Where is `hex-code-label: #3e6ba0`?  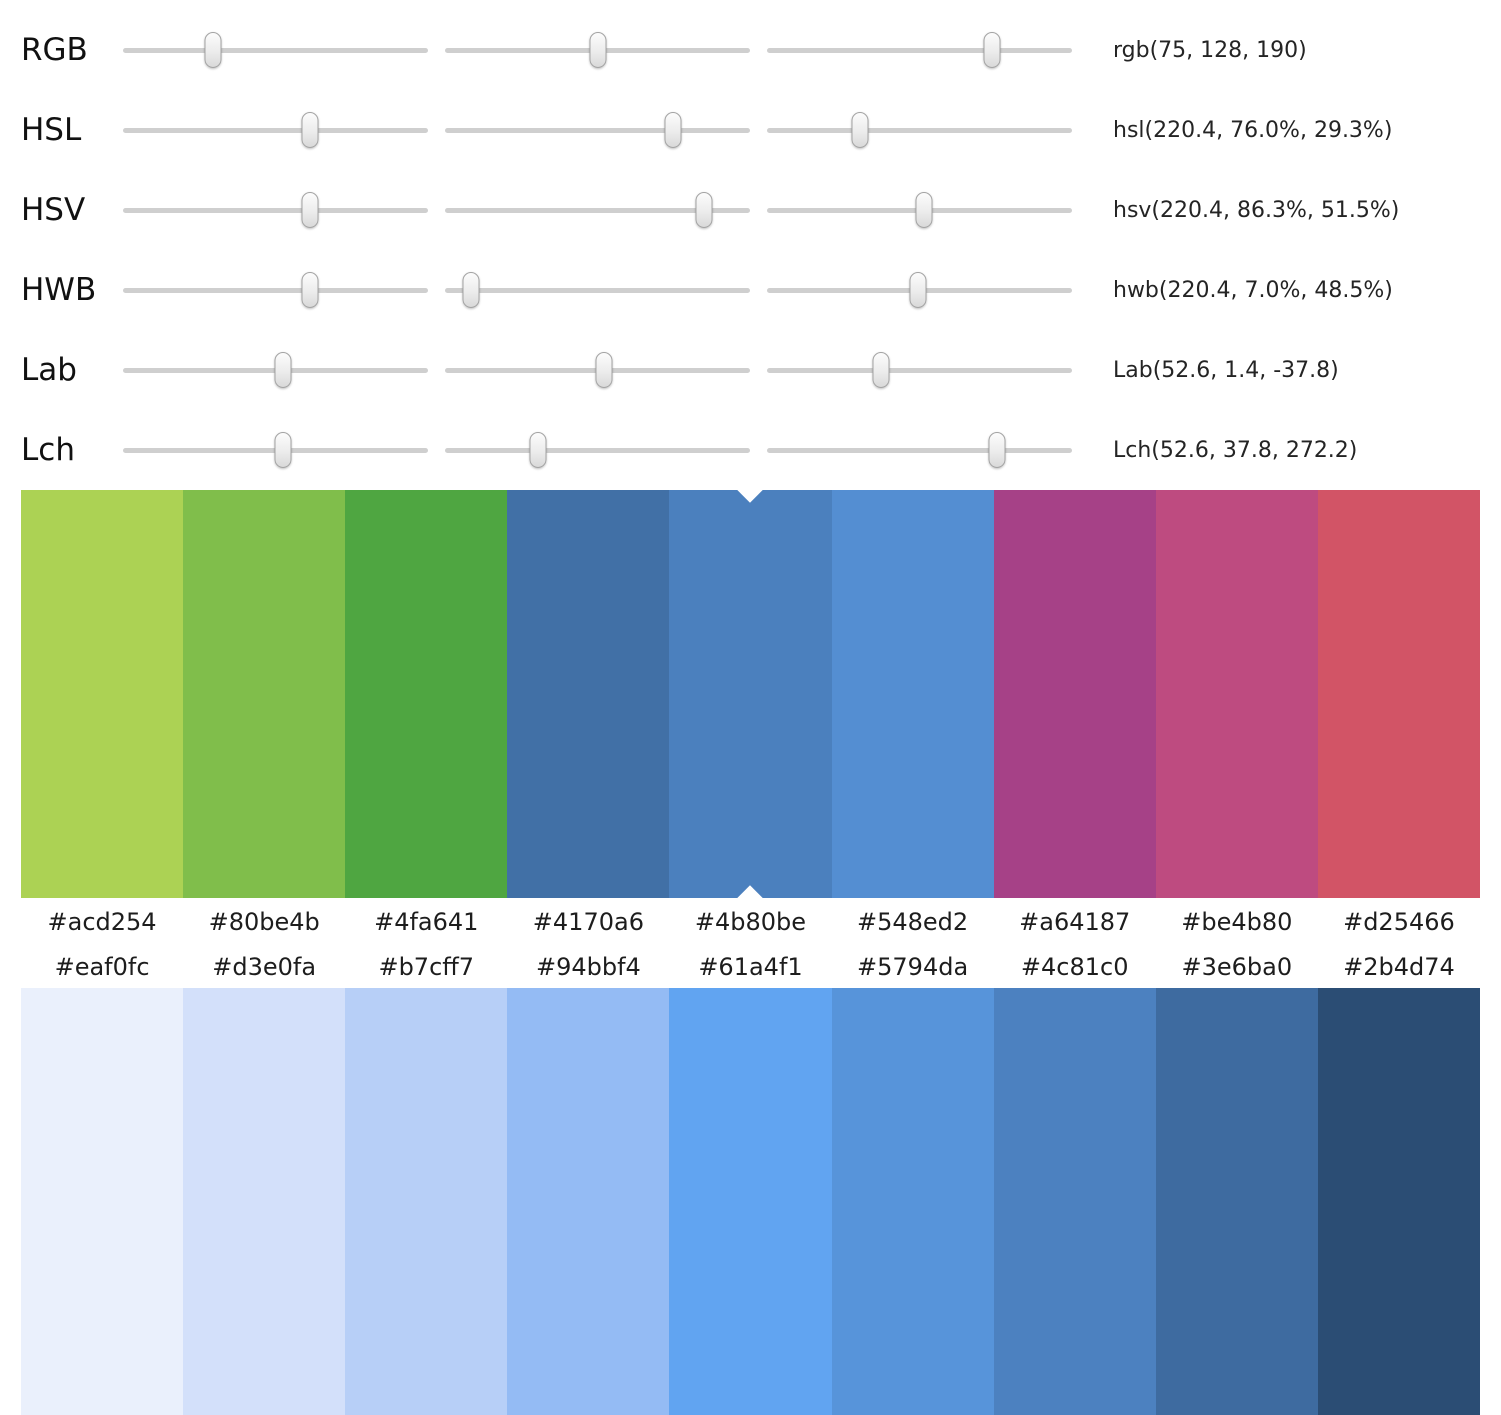 hex-code-label: #3e6ba0 is located at coordinates (1237, 967).